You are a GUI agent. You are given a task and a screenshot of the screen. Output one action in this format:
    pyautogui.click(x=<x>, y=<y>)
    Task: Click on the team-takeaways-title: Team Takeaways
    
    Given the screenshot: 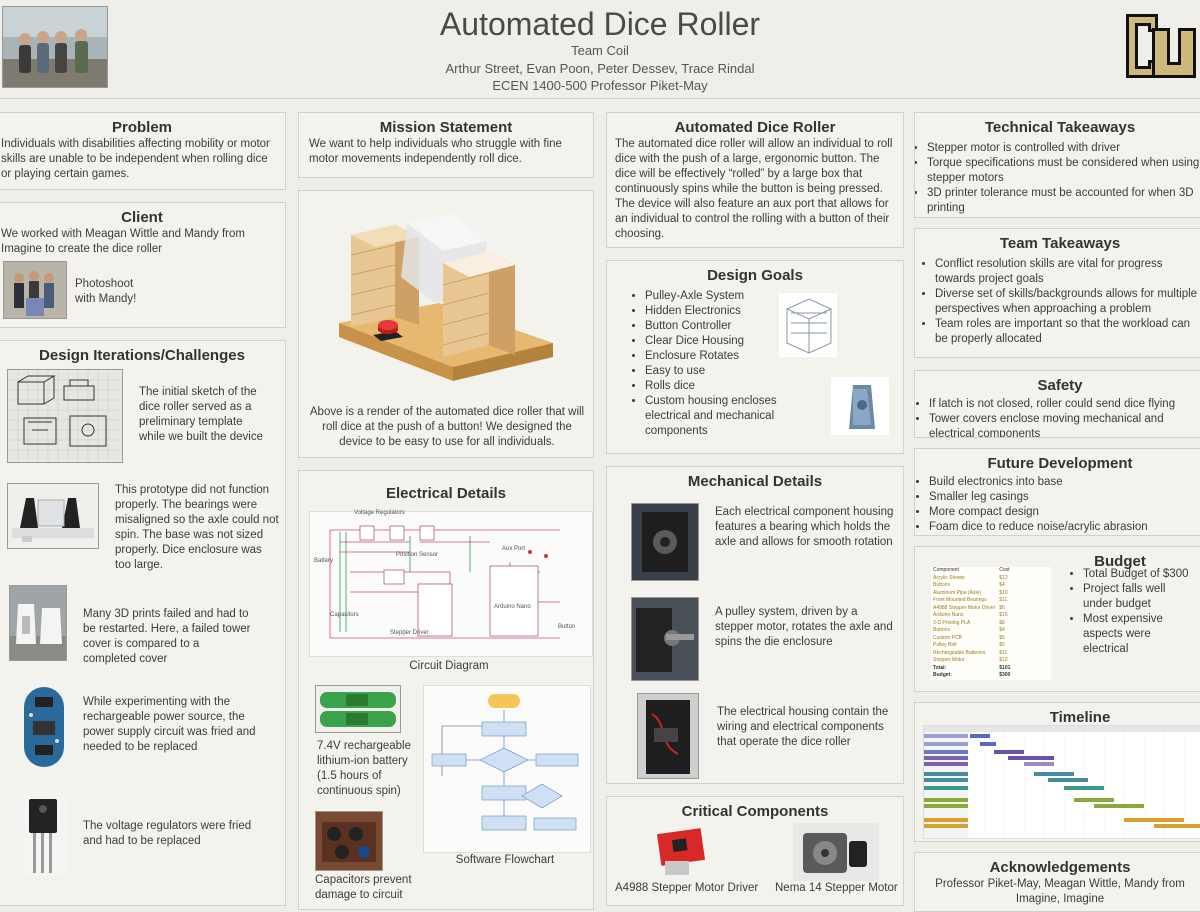 What is the action you would take?
    pyautogui.click(x=1060, y=243)
    